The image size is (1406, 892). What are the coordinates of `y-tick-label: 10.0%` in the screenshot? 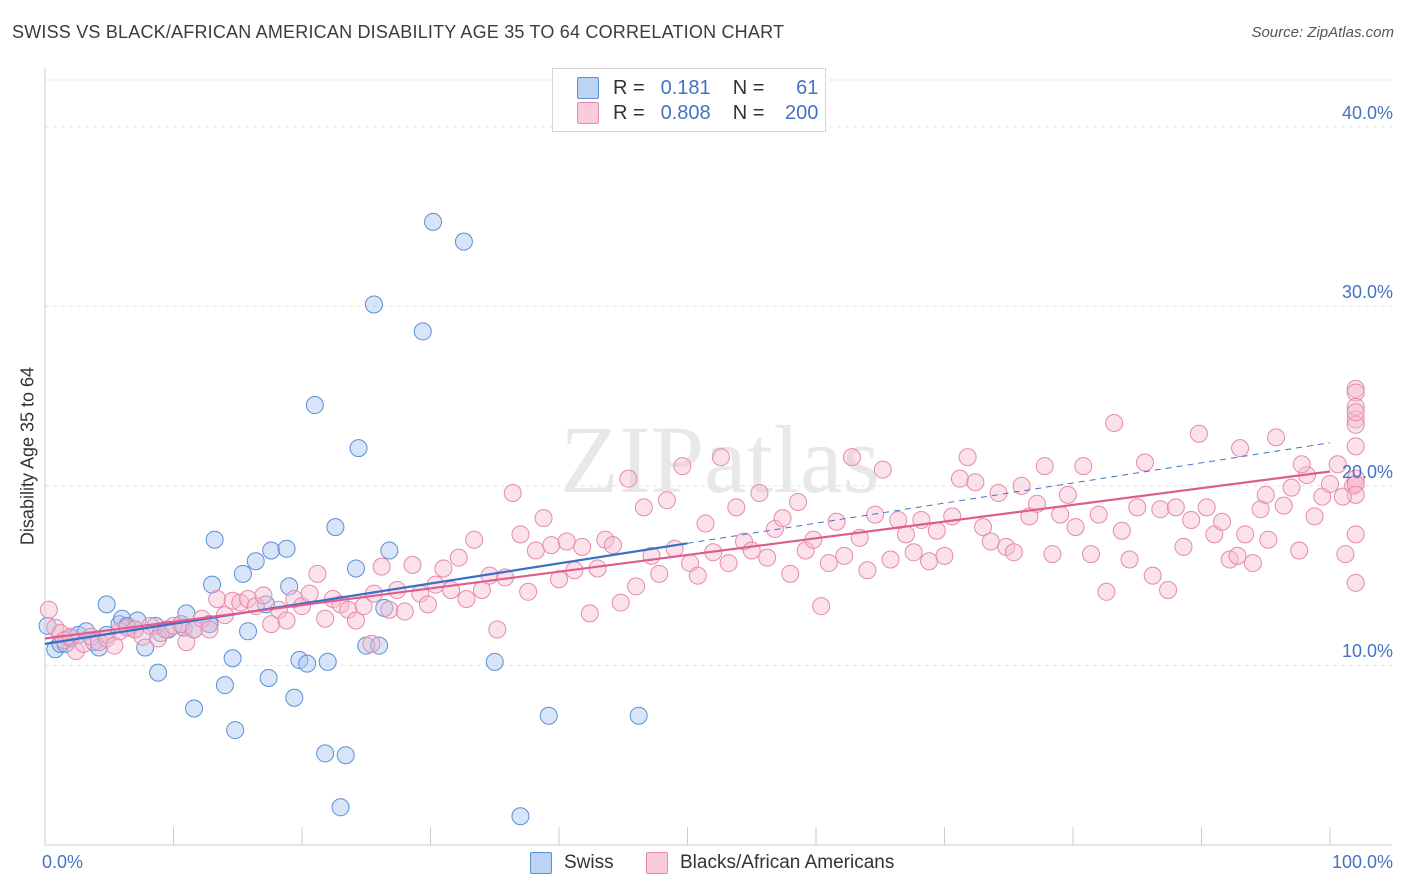 It's located at (1367, 651).